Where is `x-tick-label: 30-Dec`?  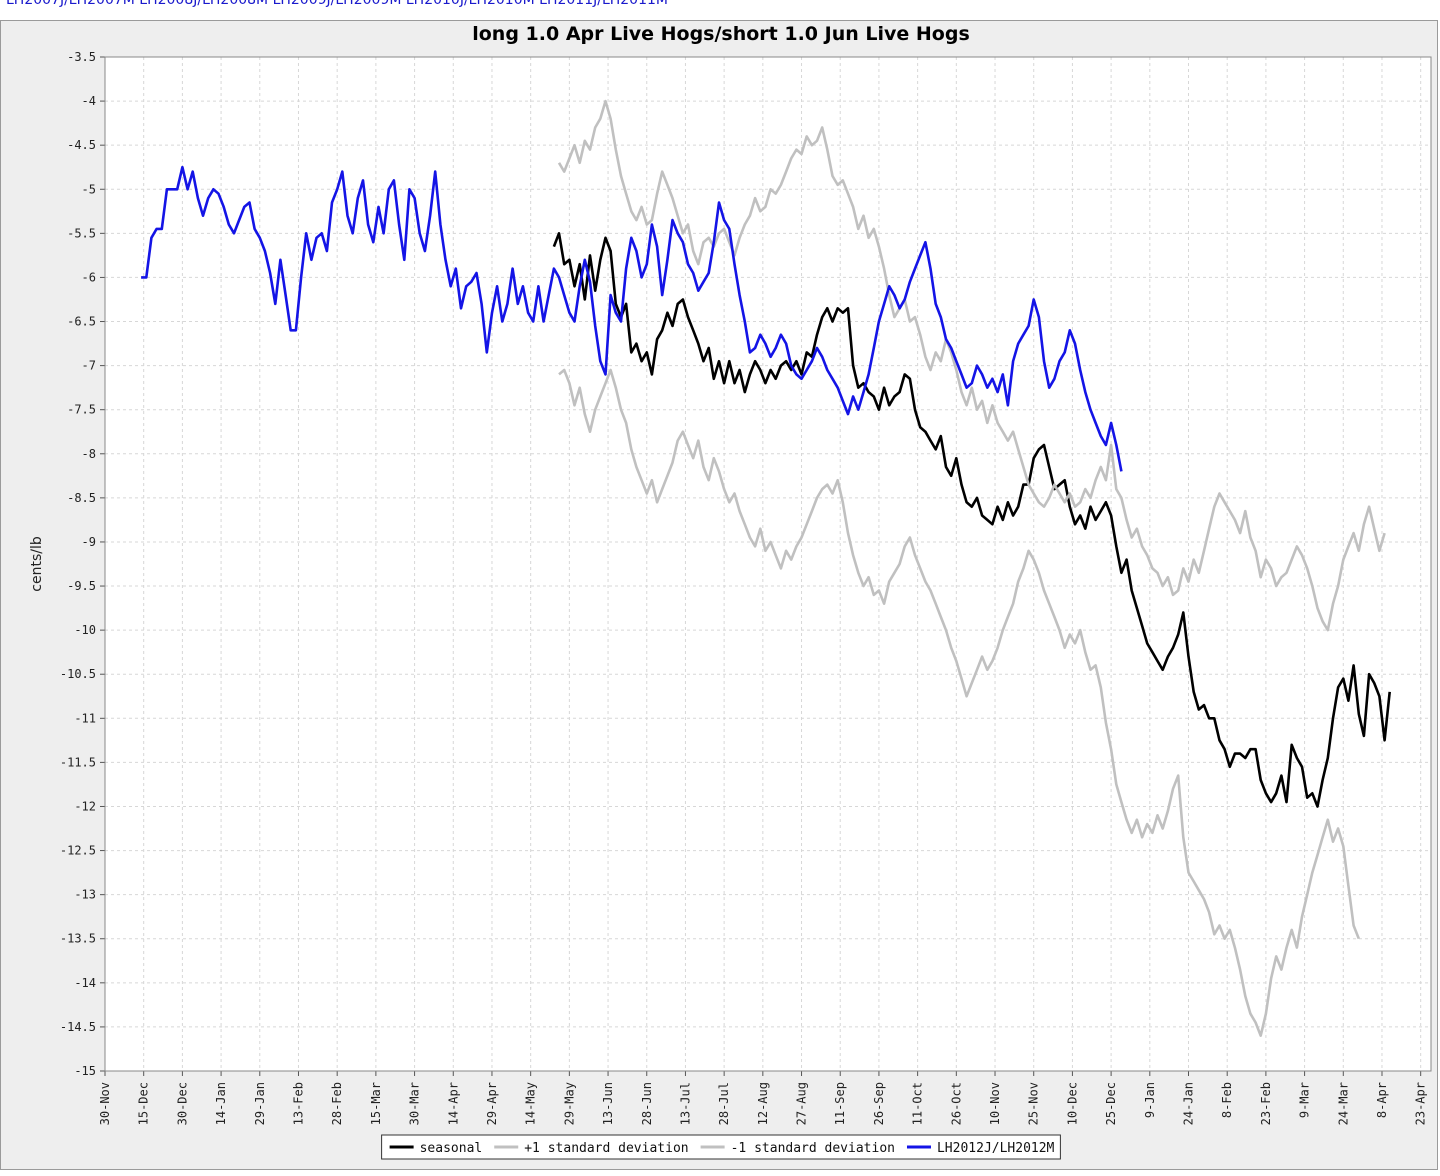 x-tick-label: 30-Dec is located at coordinates (182, 1103).